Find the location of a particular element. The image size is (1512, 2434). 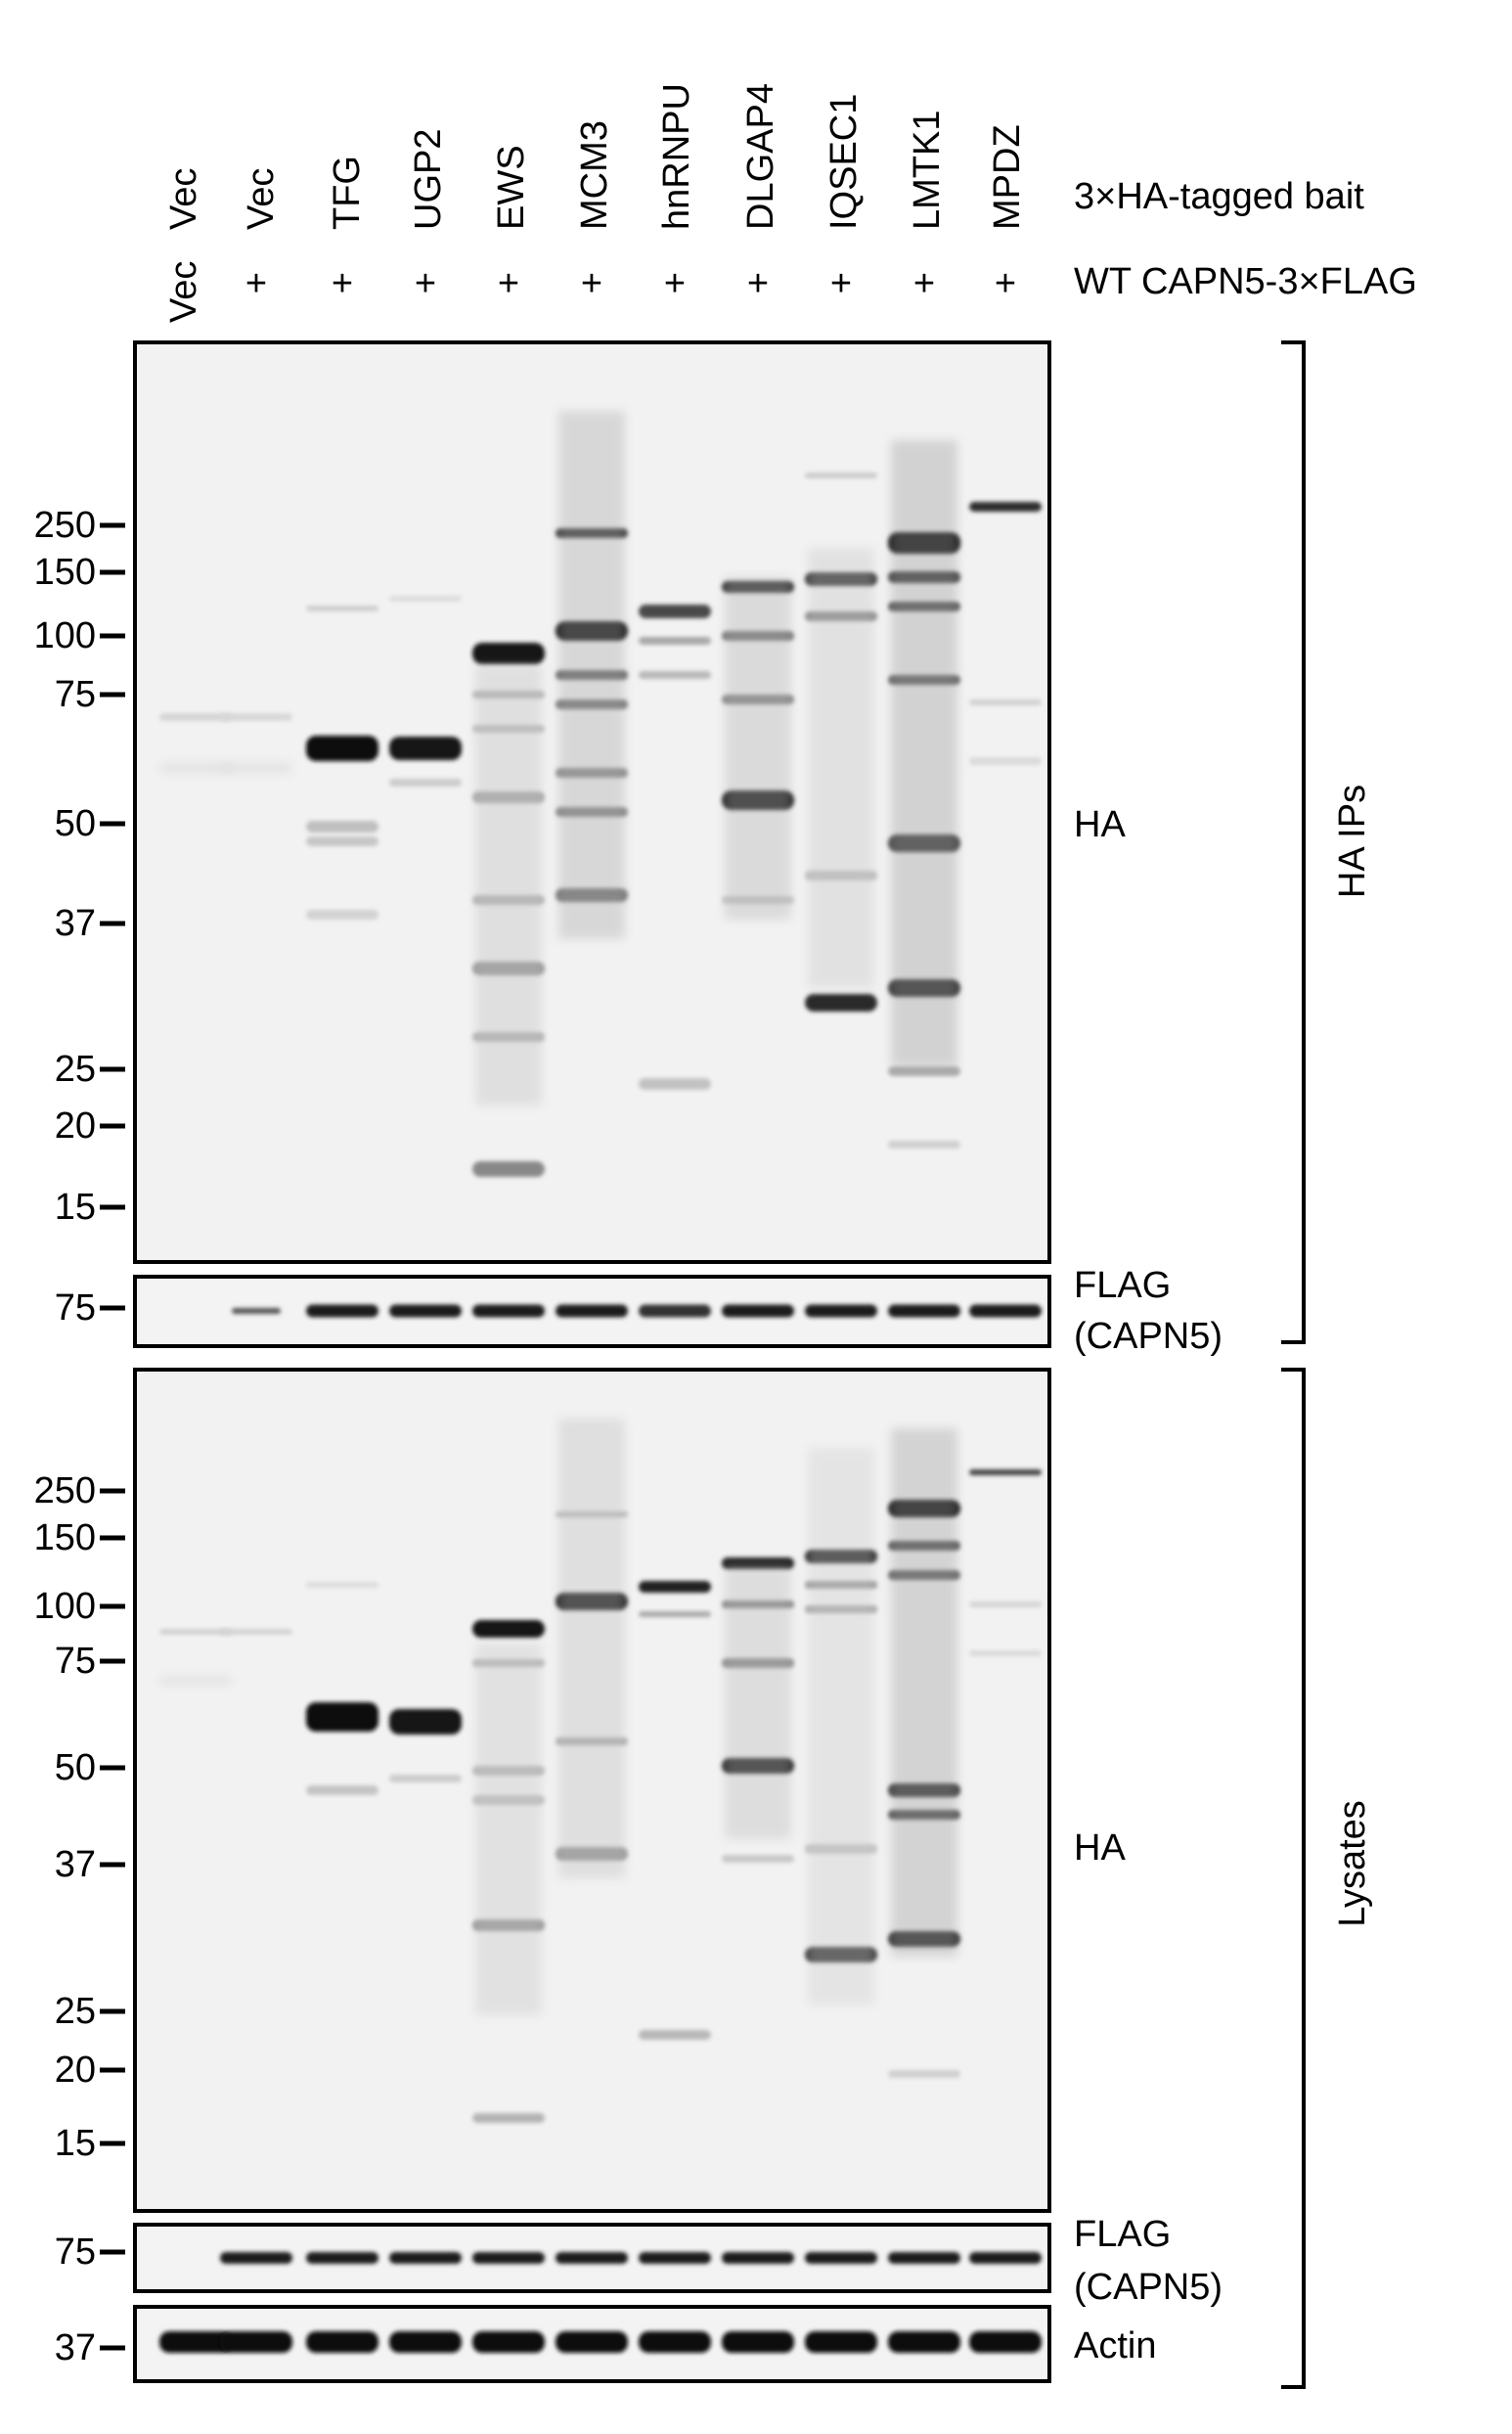

lane-label-dlgap4: DLGAP4 is located at coordinates (760, 156).